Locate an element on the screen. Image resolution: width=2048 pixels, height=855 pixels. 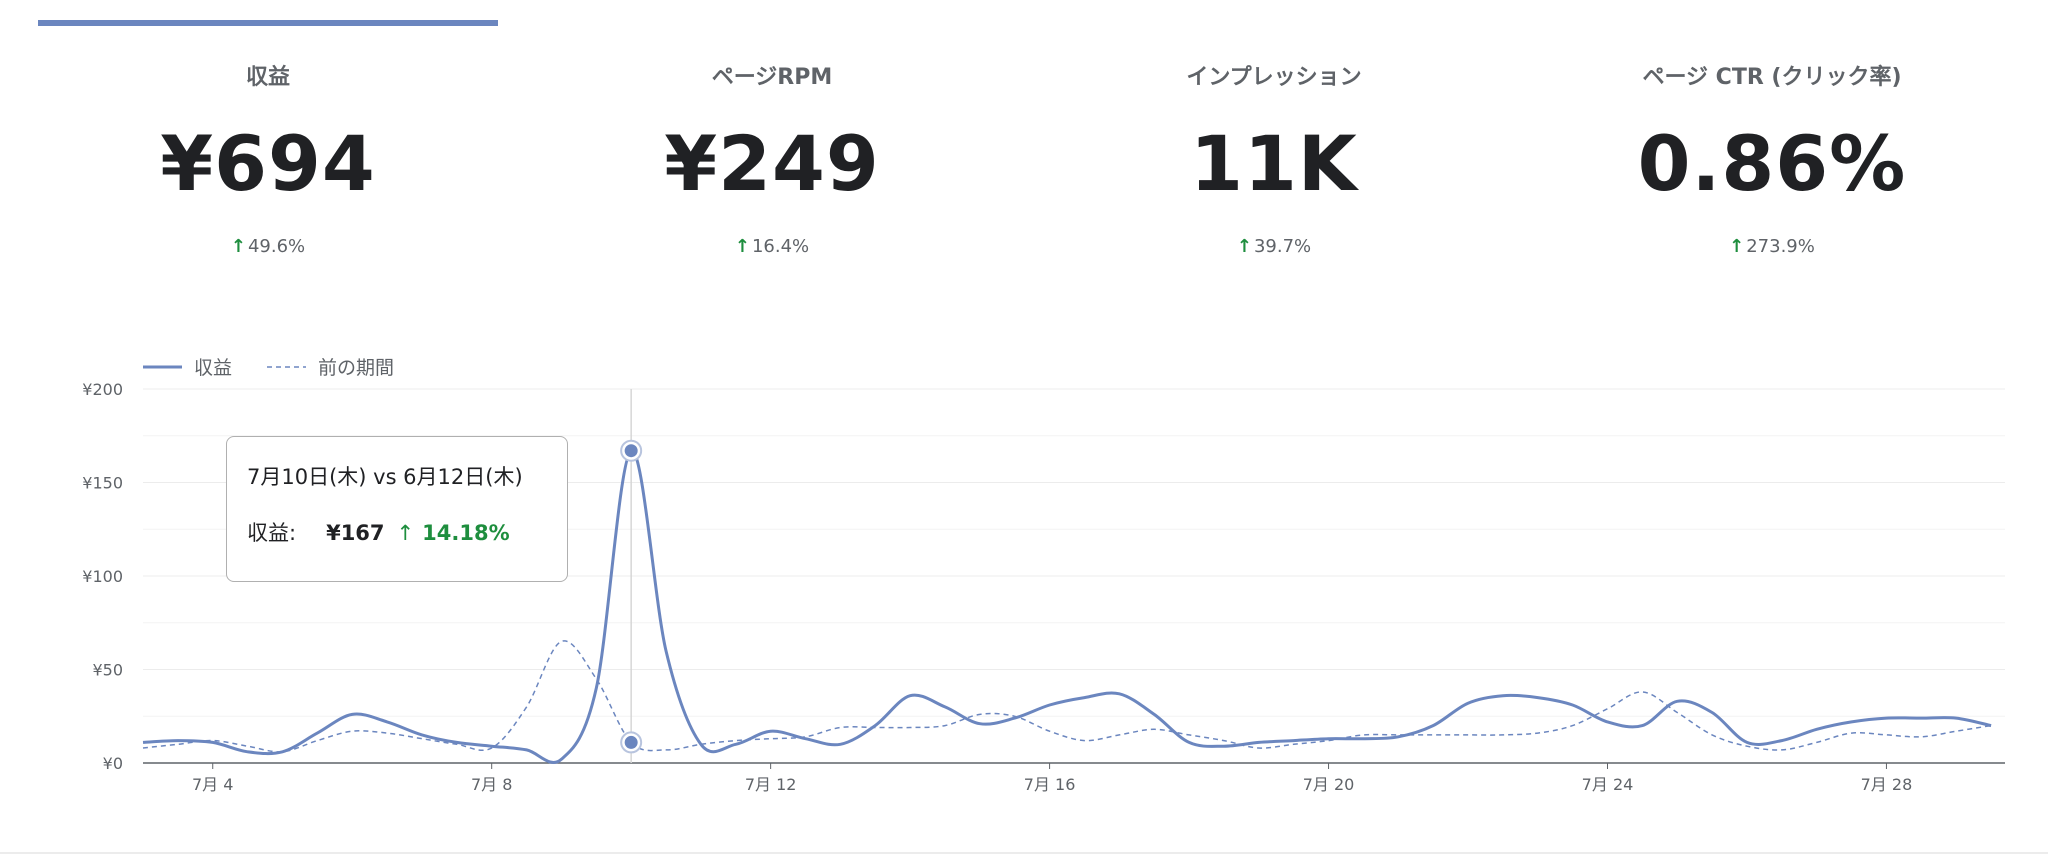
kpi-page-ctr: ページ CTR (クリック率) 0.86% ↑ 273.9% is located at coordinates (1772, 161).